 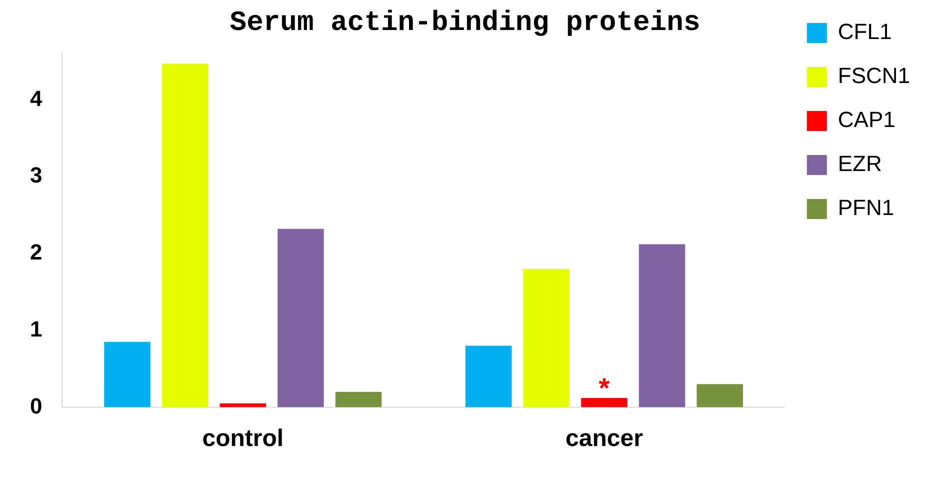 I want to click on x-tick-label: cancer, so click(x=604, y=438).